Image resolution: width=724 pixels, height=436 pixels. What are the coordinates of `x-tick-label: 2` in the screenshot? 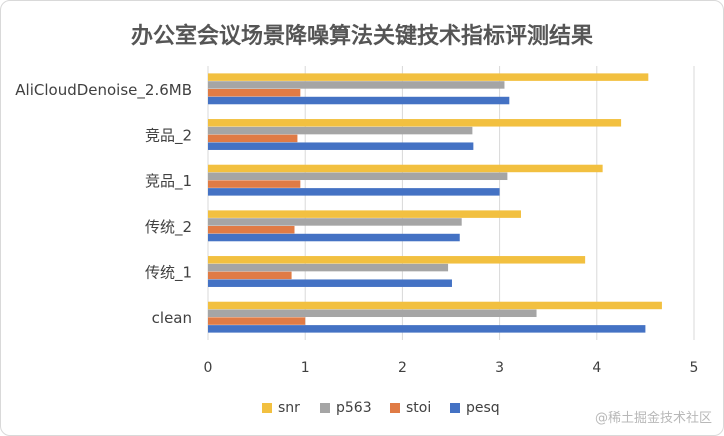 It's located at (402, 368).